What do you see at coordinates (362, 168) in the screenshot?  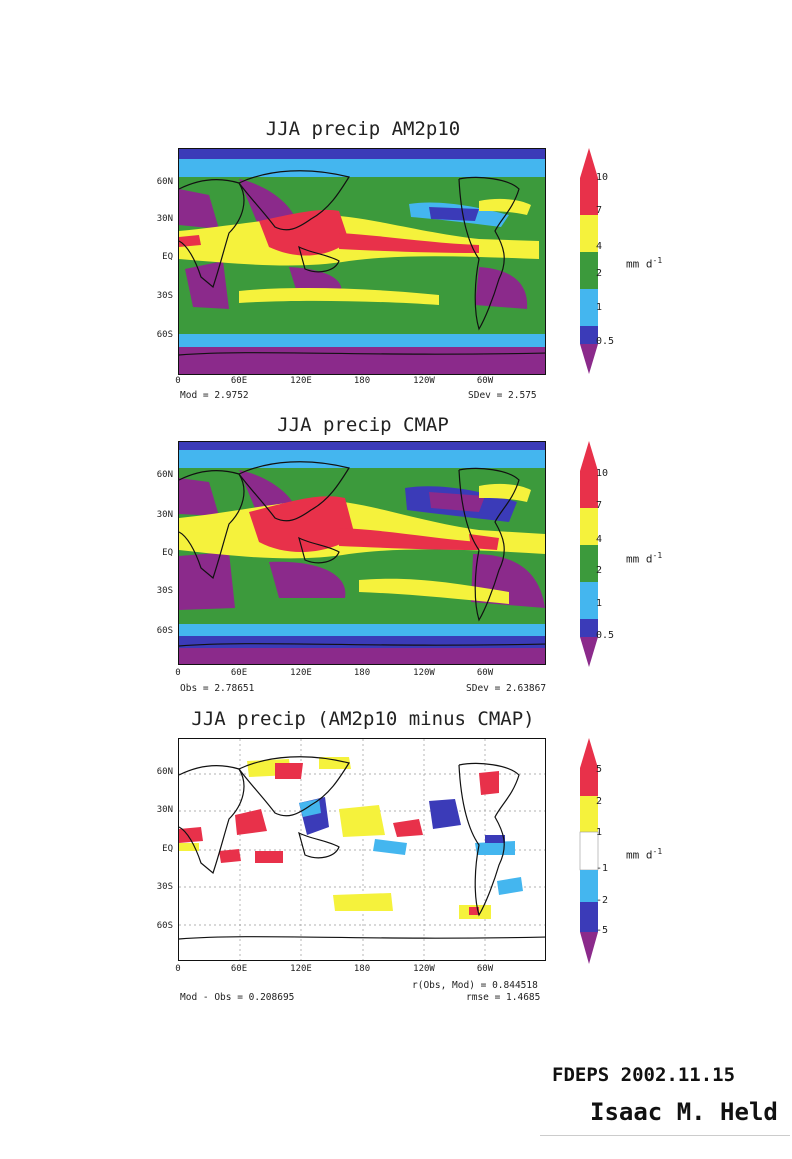 I see `band-north-cyan` at bounding box center [362, 168].